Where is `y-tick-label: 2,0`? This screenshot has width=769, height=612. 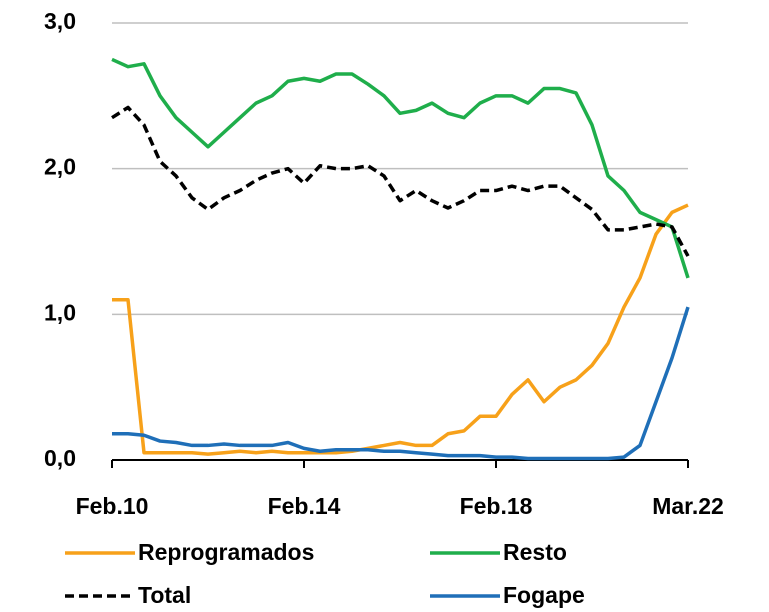
y-tick-label: 2,0 is located at coordinates (60, 167).